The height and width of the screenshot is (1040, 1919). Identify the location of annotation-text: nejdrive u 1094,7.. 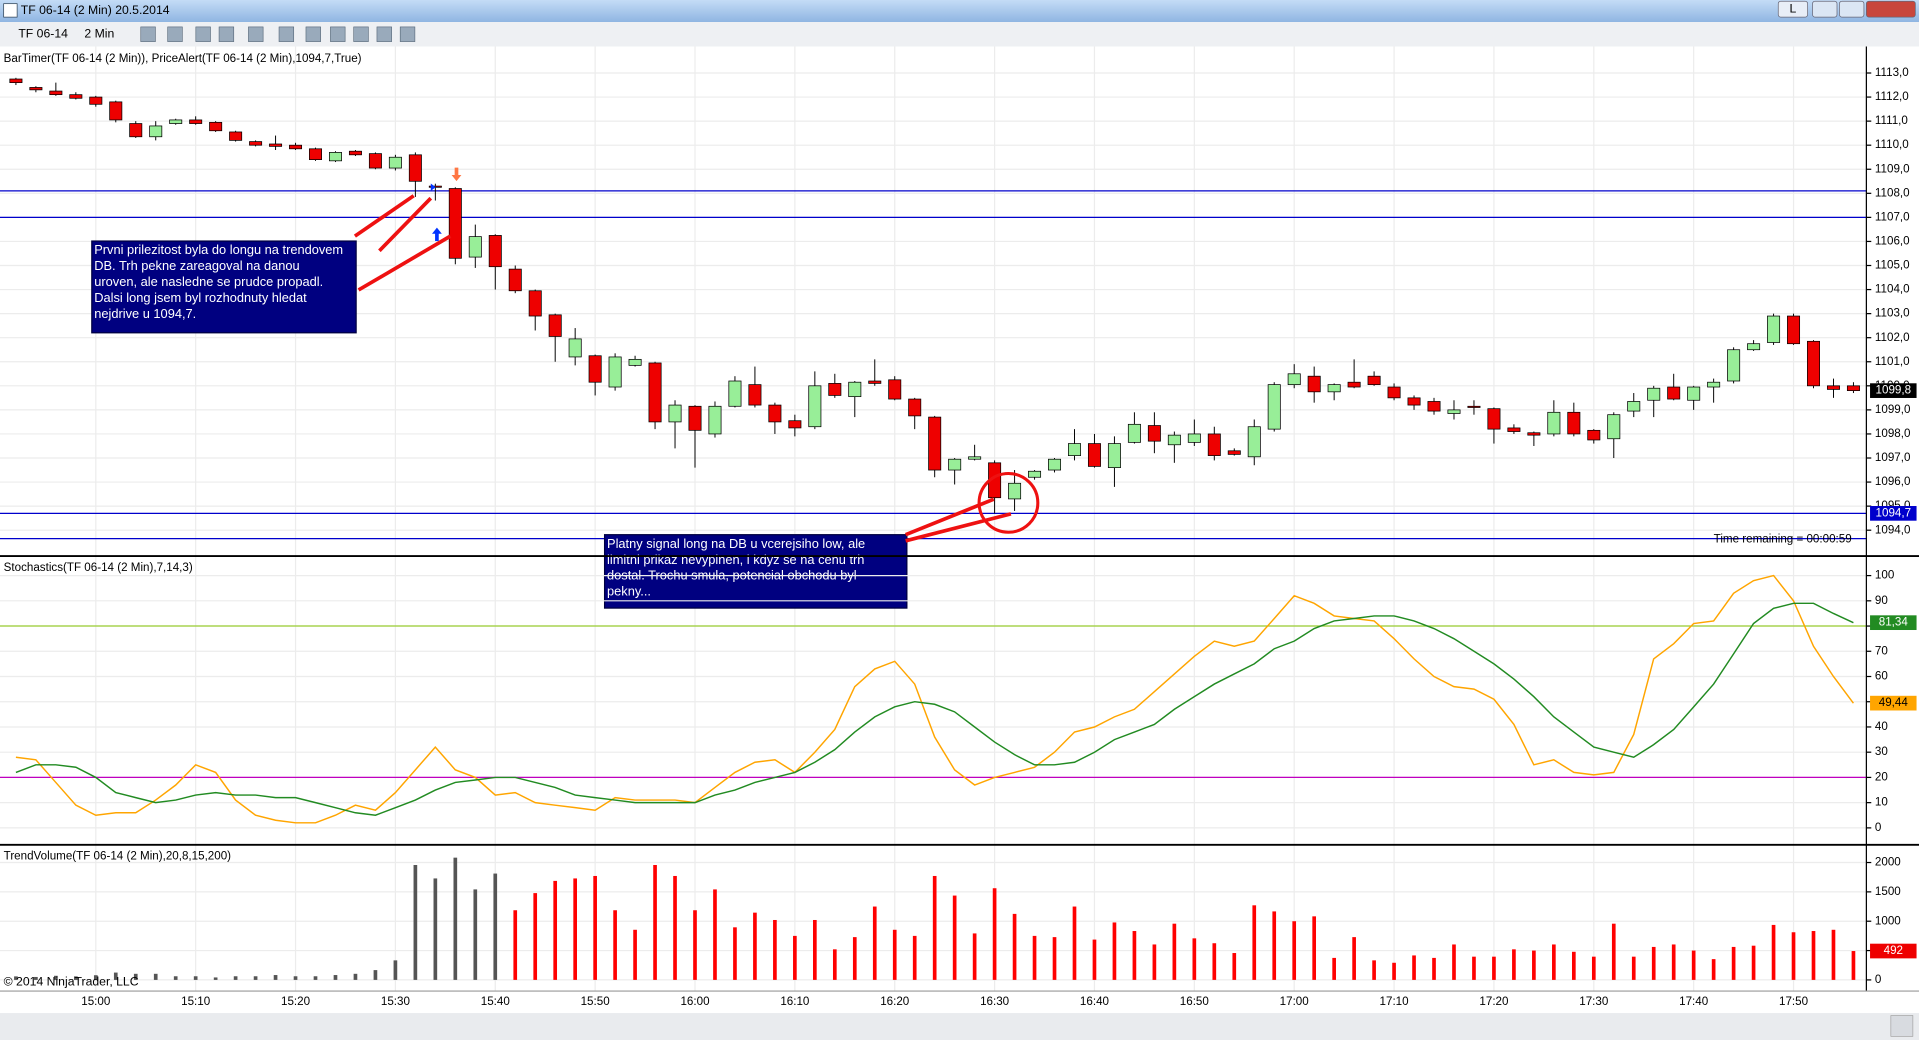
(145, 313).